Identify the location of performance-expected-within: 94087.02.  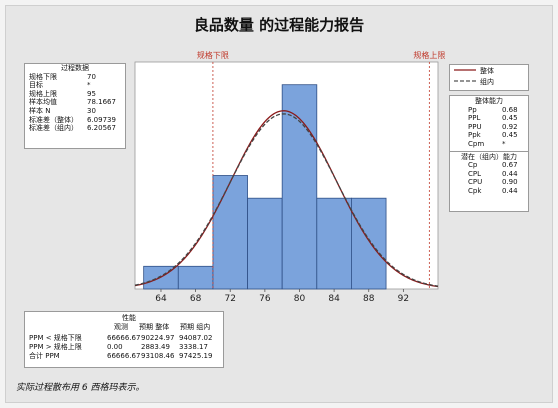
(196, 338).